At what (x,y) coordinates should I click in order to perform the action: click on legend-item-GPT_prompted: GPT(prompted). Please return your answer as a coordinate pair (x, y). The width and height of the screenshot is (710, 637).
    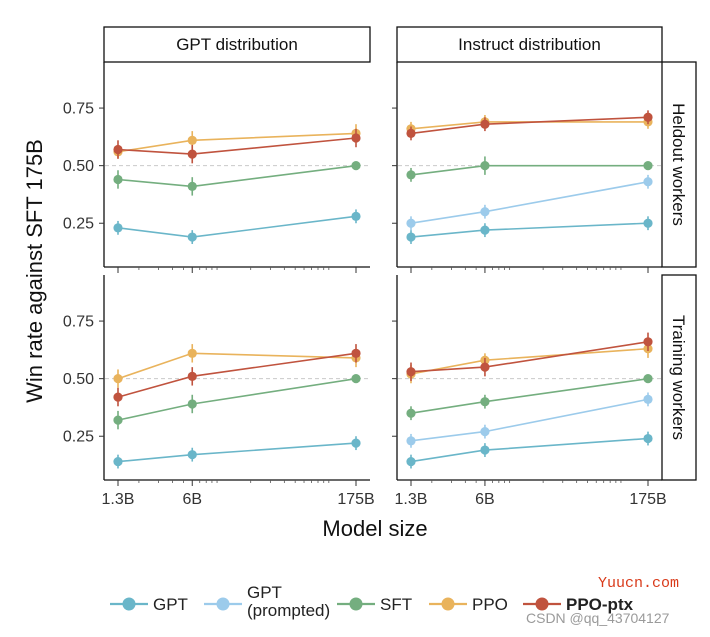
    Looking at the image, I should click on (267, 601).